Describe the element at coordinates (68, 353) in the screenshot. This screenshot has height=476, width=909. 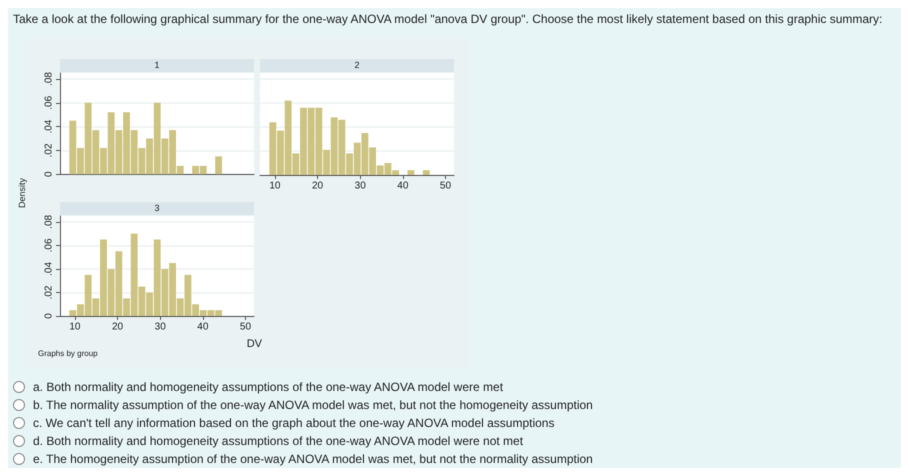
I see `text: Graphs by group` at that location.